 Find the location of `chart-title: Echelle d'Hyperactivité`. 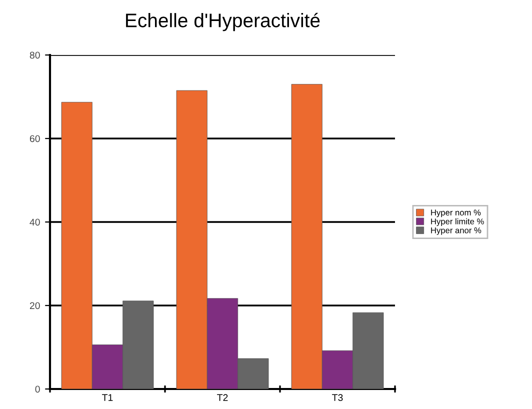

chart-title: Echelle d'Hyperactivité is located at coordinates (223, 22).